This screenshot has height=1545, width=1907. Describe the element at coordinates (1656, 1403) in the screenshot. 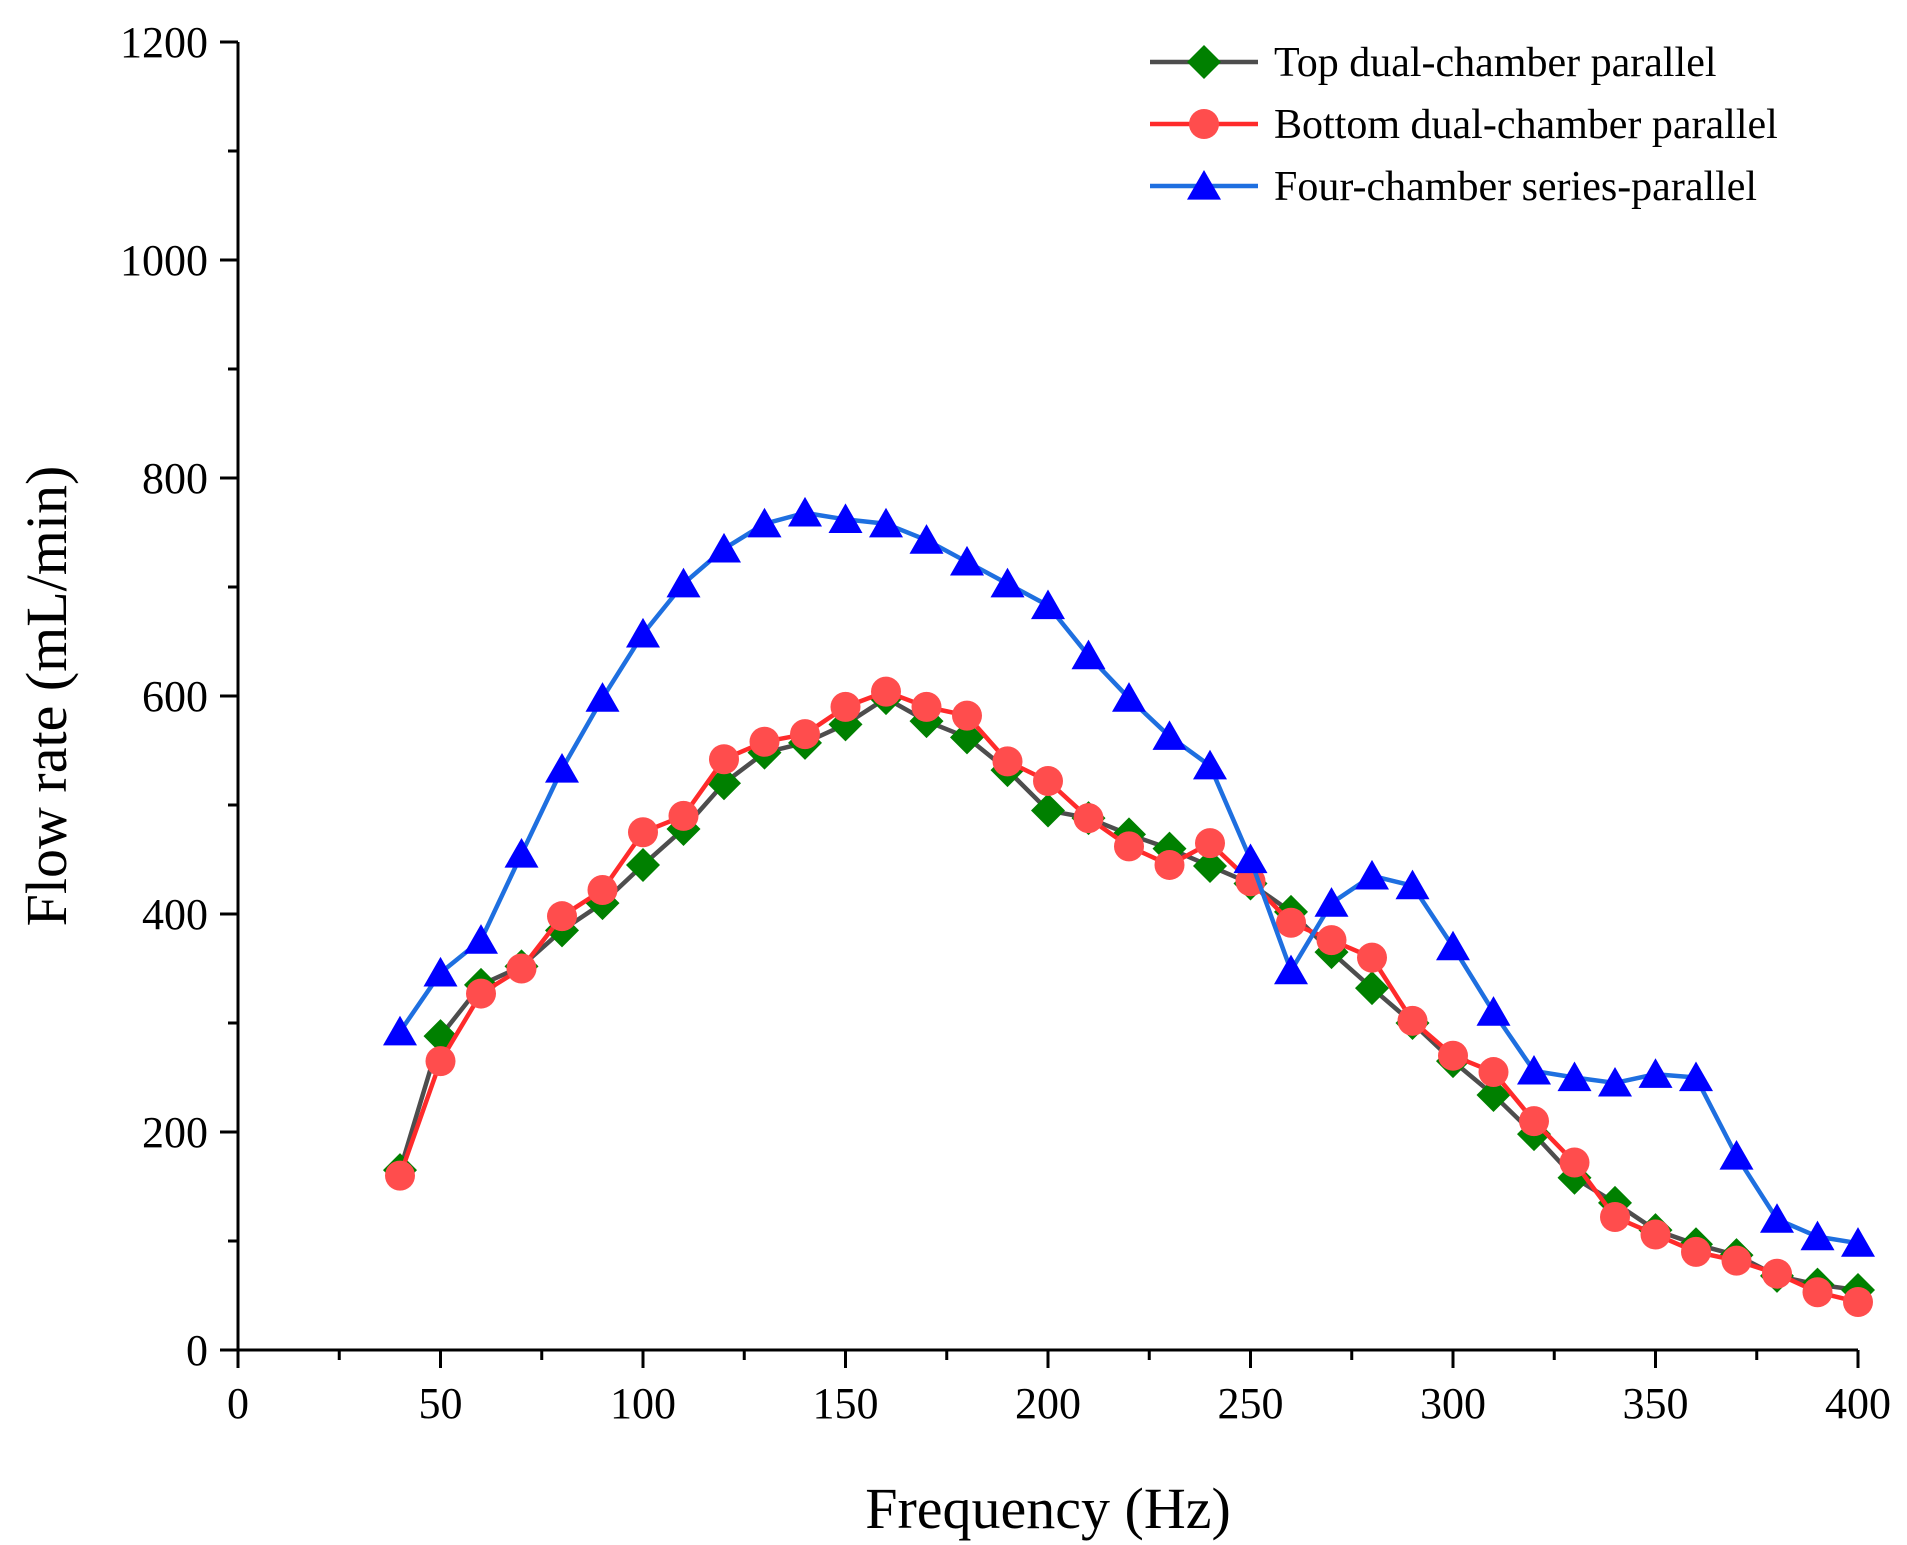

I see `x-tick-label: 350` at that location.